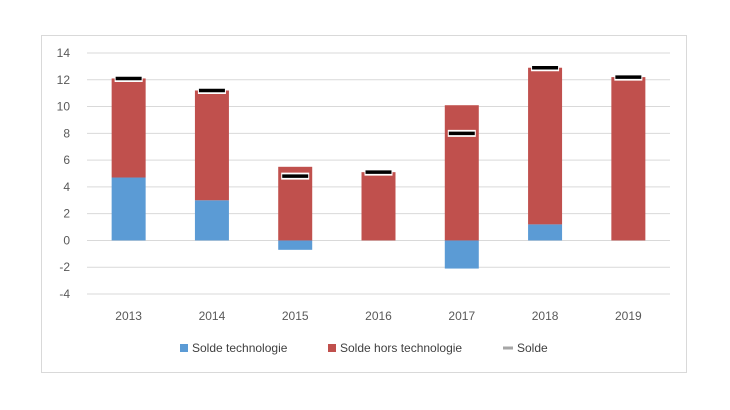  Describe the element at coordinates (128, 316) in the screenshot. I see `x-tick-label: 2013` at that location.